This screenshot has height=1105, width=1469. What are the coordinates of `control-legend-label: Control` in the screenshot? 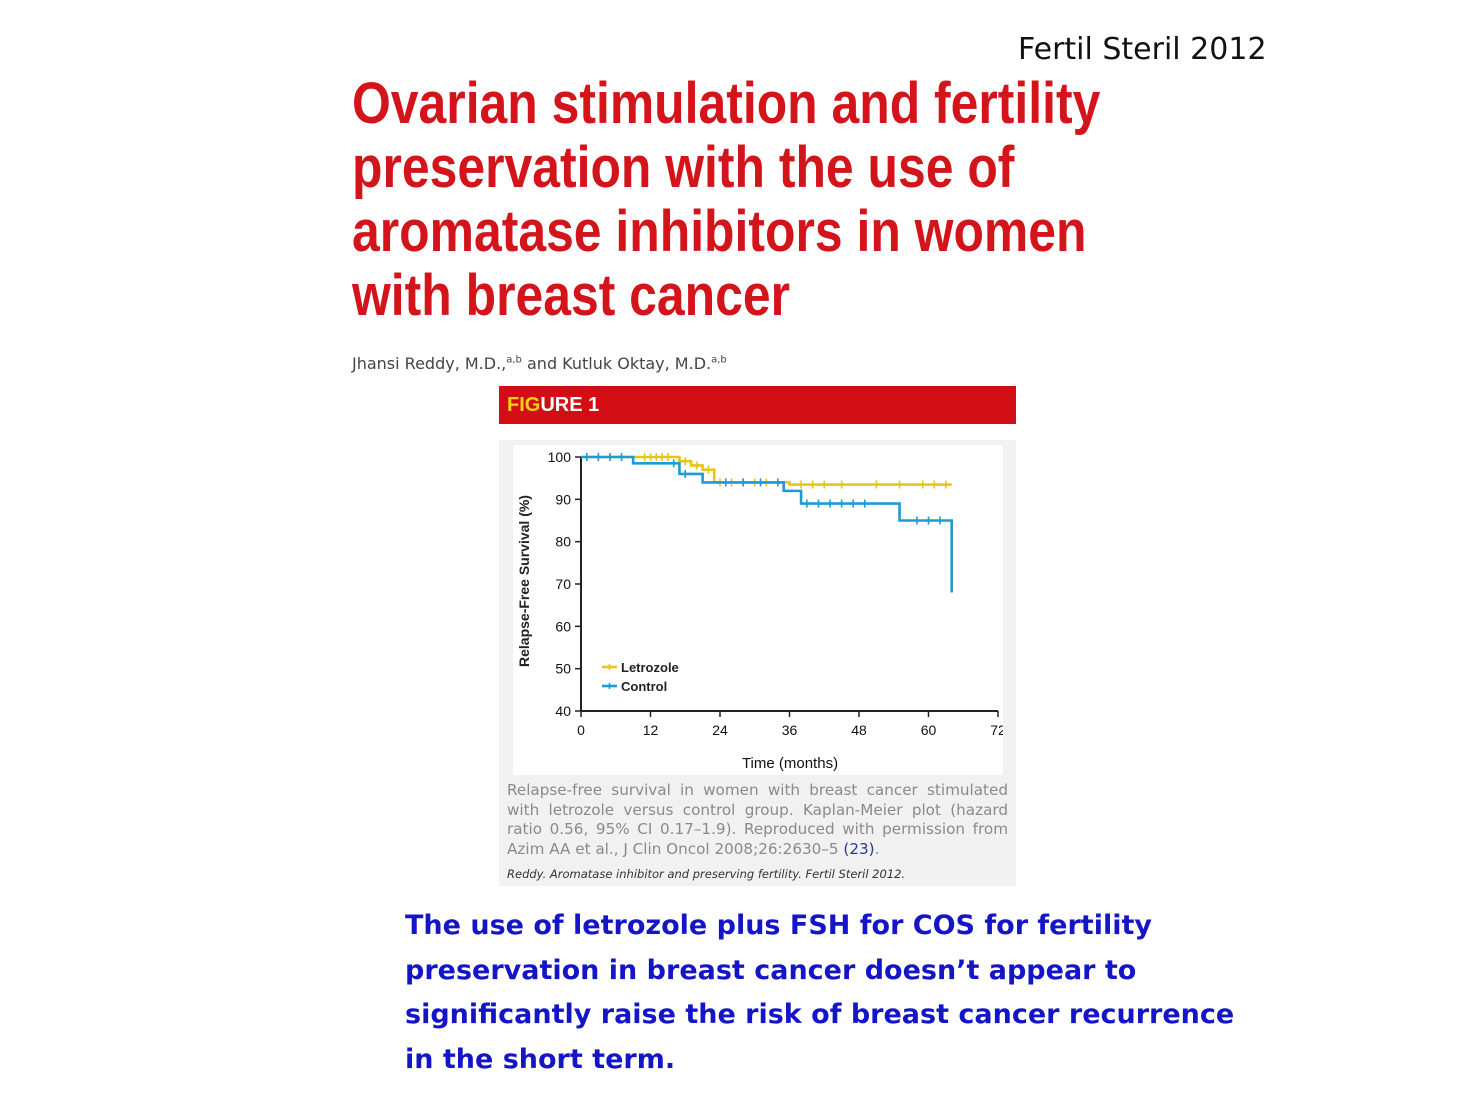 It's located at (644, 686).